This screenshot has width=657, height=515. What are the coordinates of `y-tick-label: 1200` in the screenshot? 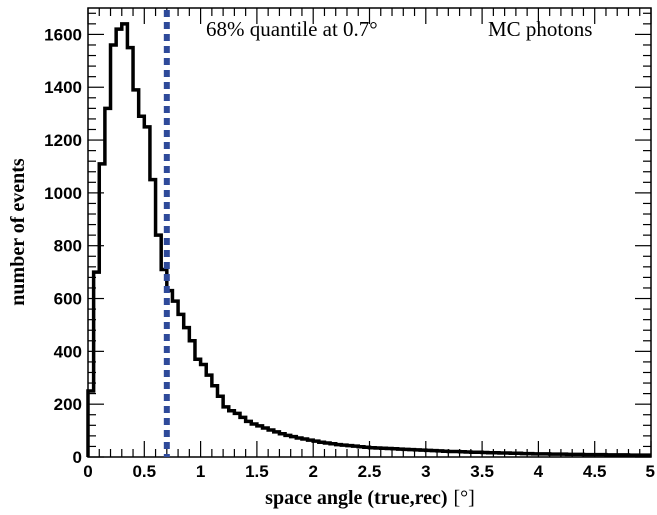 It's located at (63, 140).